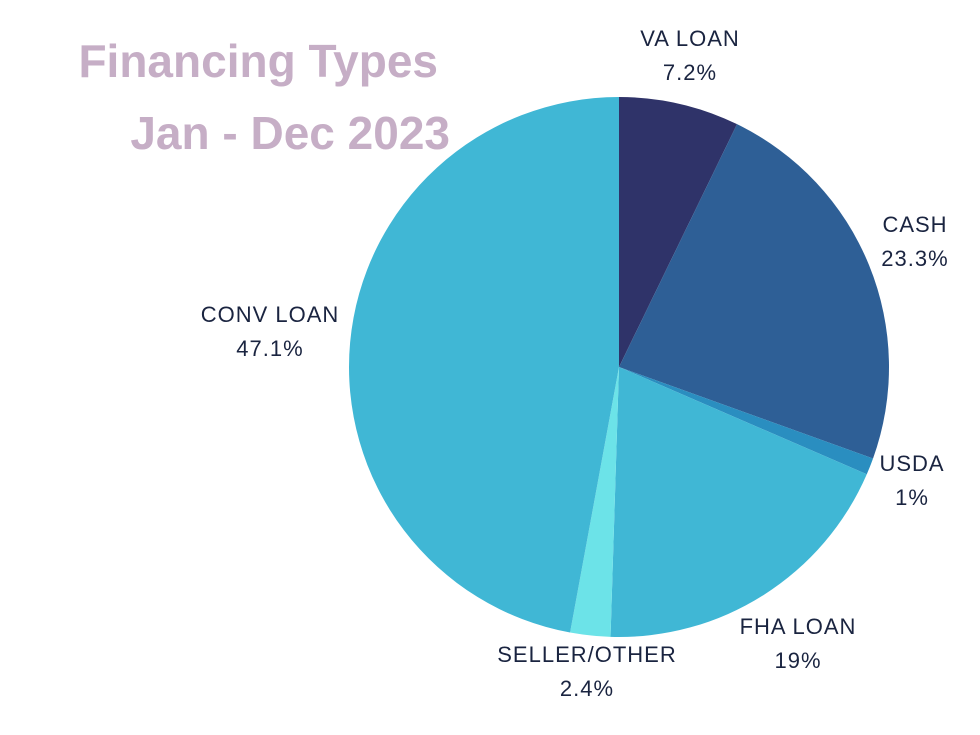 The image size is (980, 735). Describe the element at coordinates (914, 258) in the screenshot. I see `slice-value-label: 23.3%` at that location.